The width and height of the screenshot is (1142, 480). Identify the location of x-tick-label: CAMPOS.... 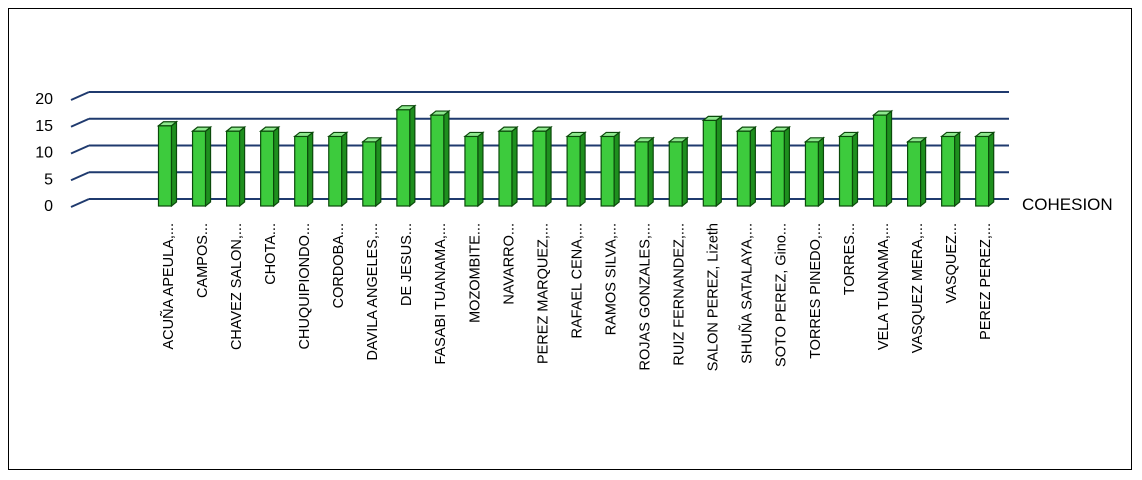
(203, 260).